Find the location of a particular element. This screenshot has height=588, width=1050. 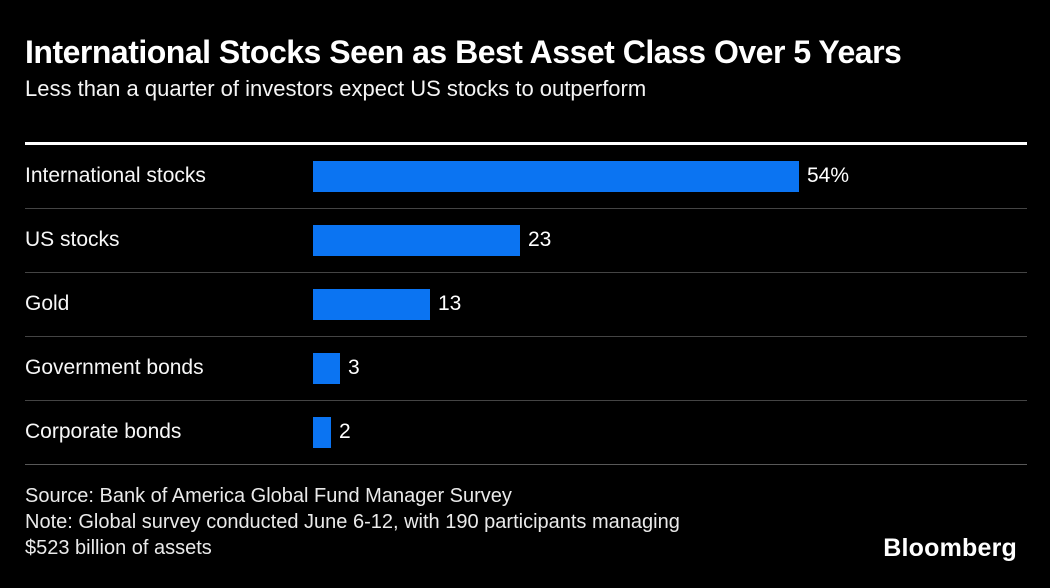

bloomberg-logo: Bloomberg is located at coordinates (950, 548).